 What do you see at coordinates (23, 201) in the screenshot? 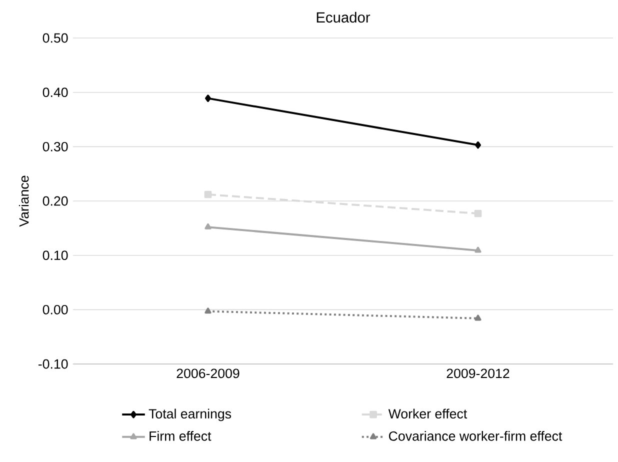
I see `y-axis-title: Variance` at bounding box center [23, 201].